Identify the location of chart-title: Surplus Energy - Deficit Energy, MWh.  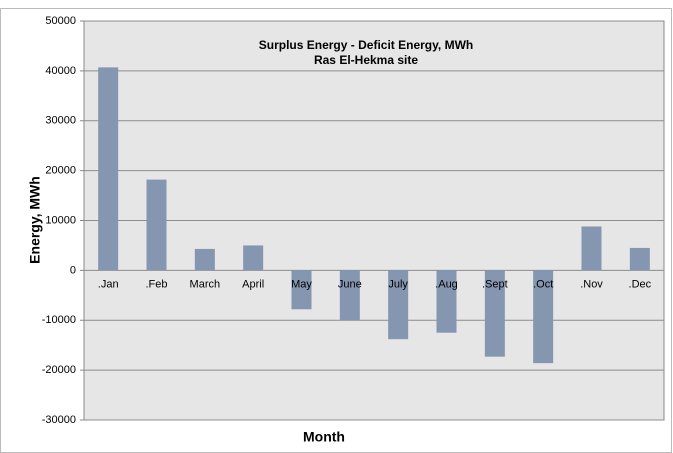
(366, 45).